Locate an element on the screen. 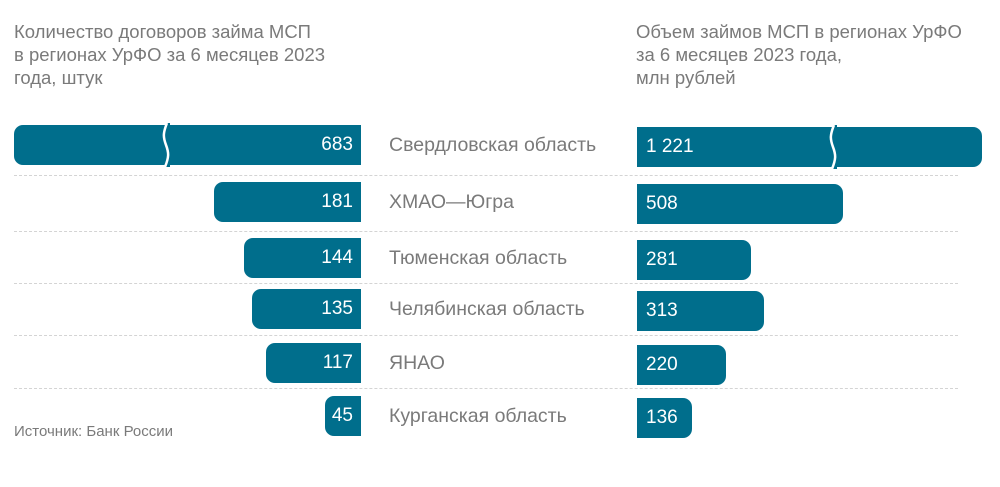 Image resolution: width=1000 pixels, height=487 pixels. region-label: Тюменская область is located at coordinates (478, 258).